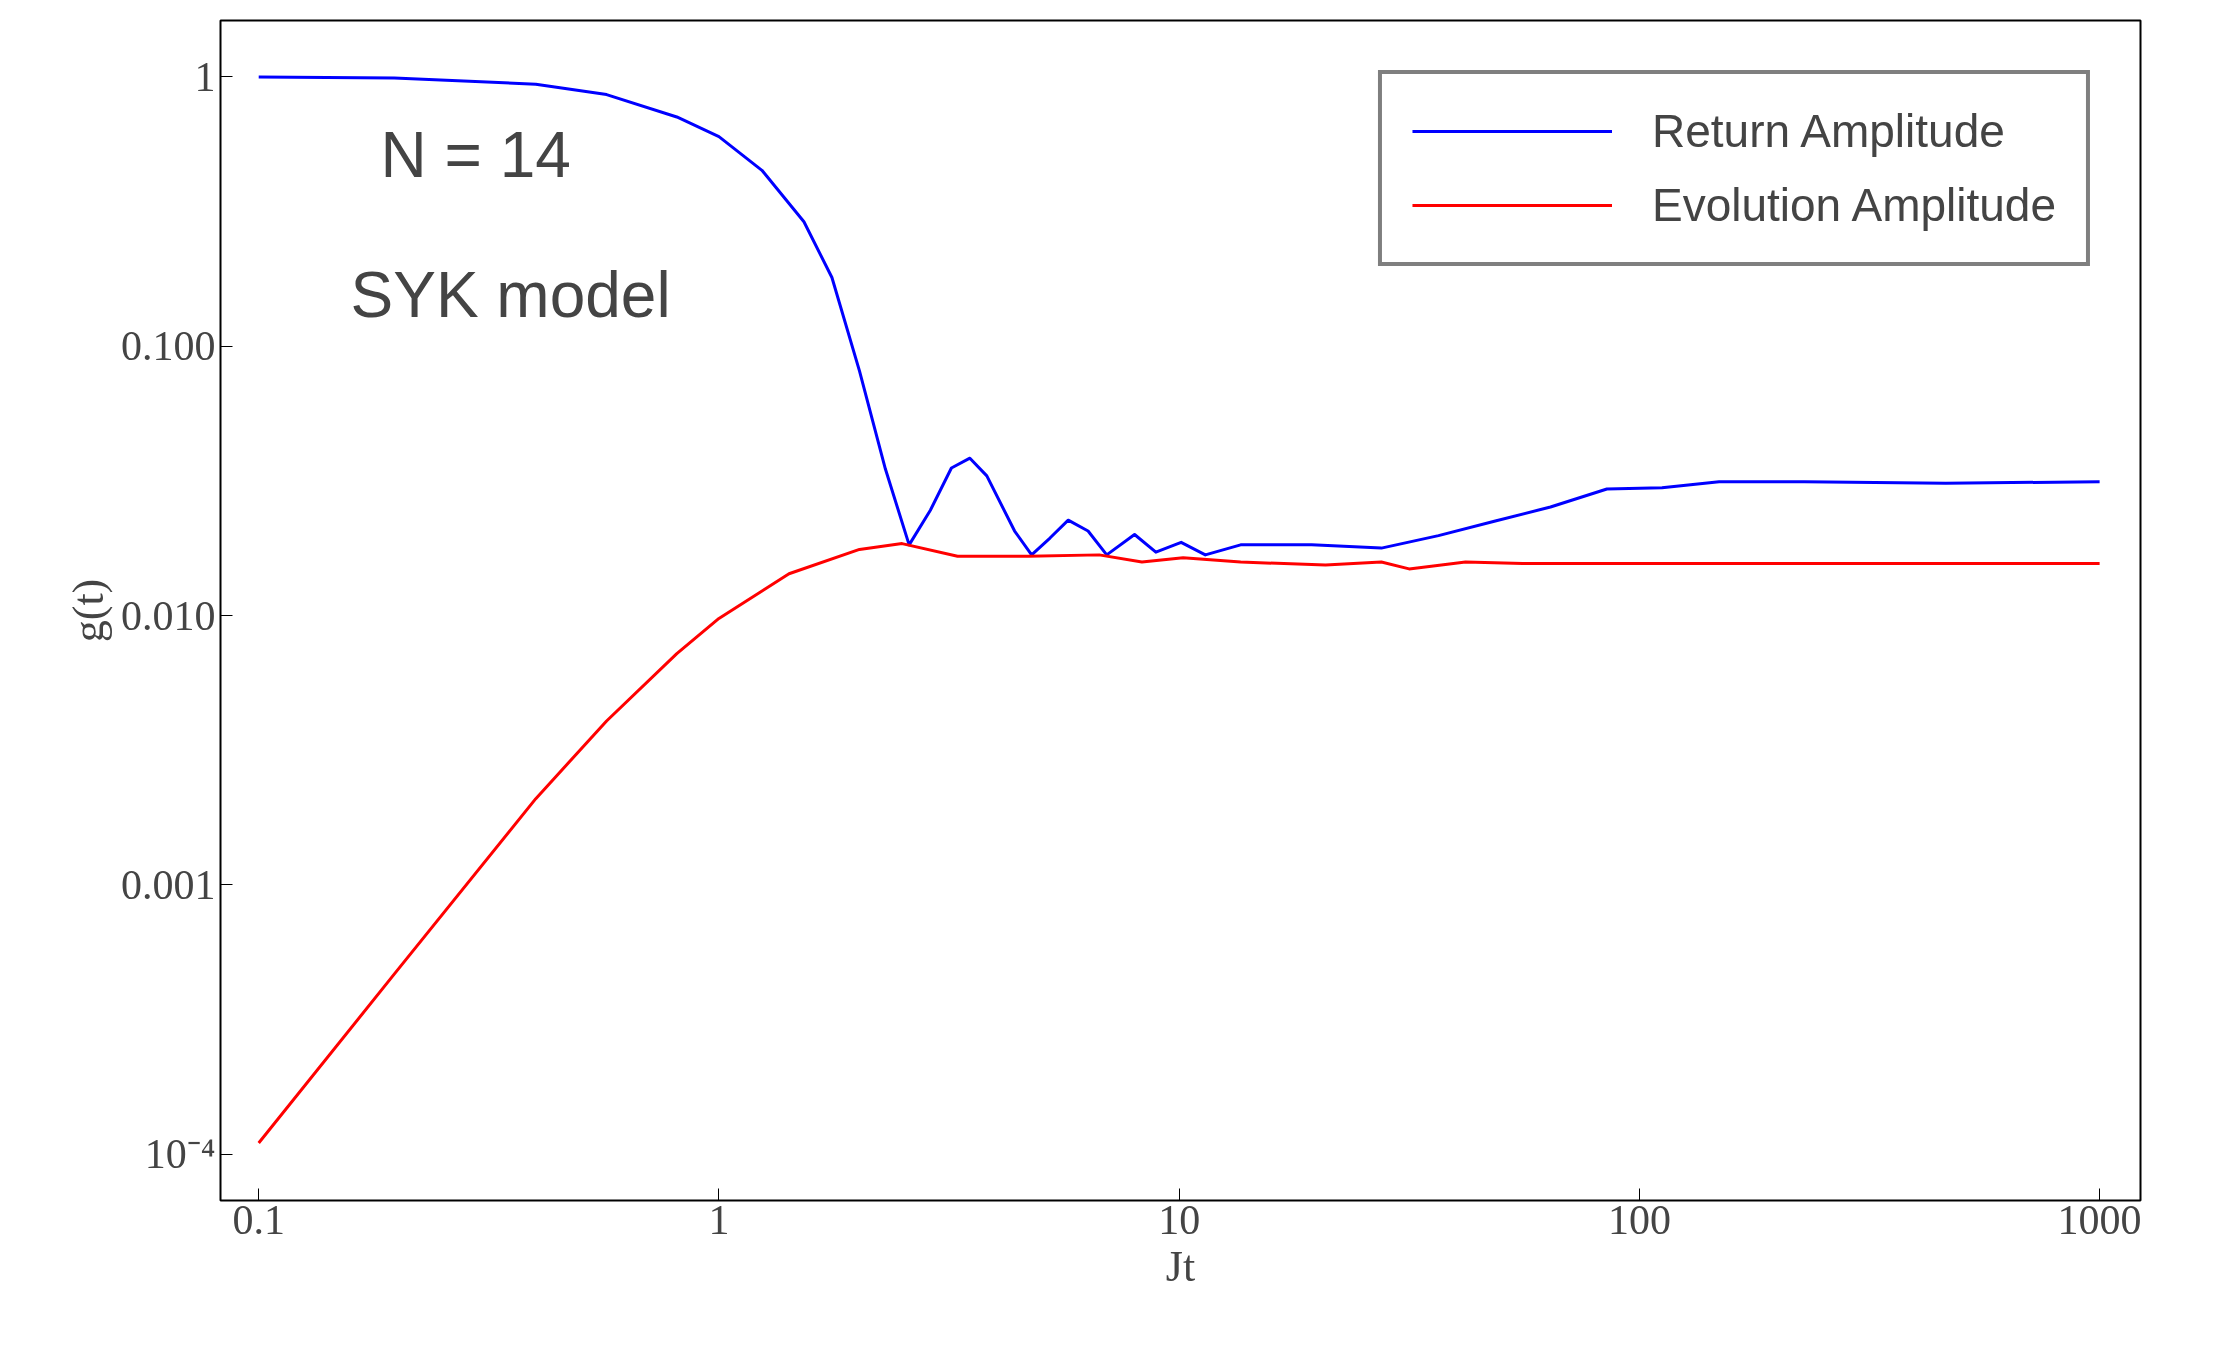  I want to click on legend-label: Return Amplitude, so click(1828, 131).